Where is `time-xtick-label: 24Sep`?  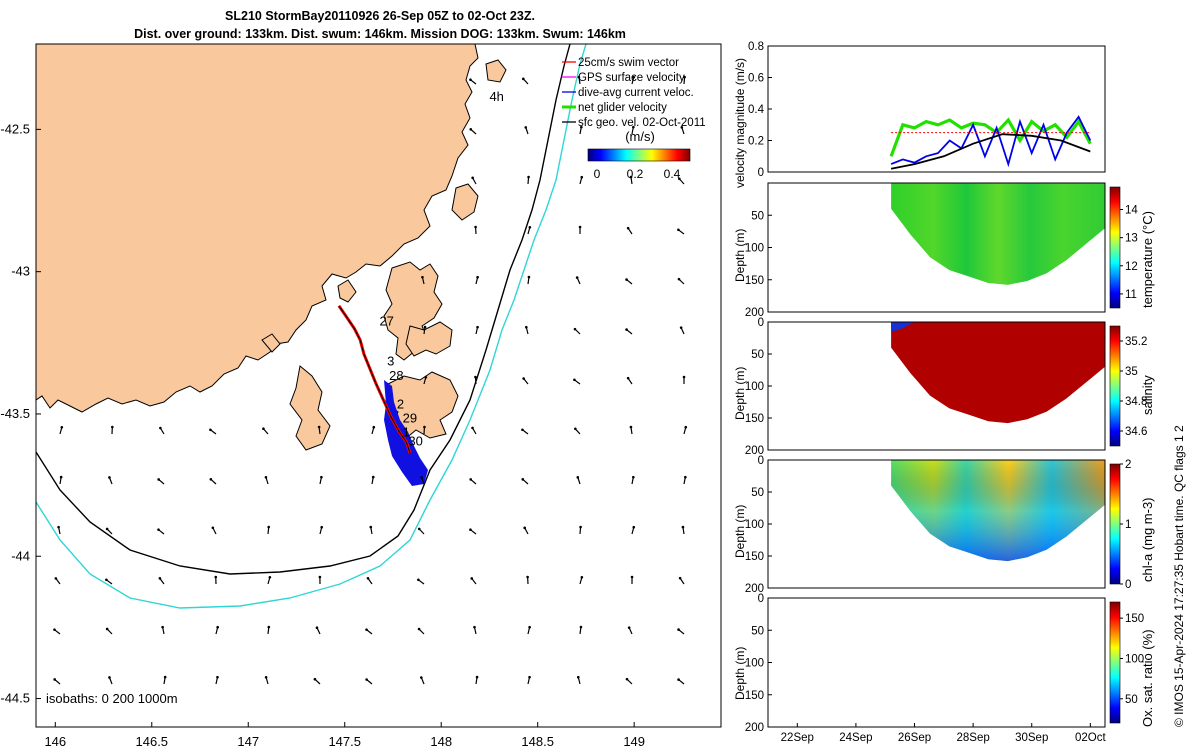 time-xtick-label: 24Sep is located at coordinates (855, 738).